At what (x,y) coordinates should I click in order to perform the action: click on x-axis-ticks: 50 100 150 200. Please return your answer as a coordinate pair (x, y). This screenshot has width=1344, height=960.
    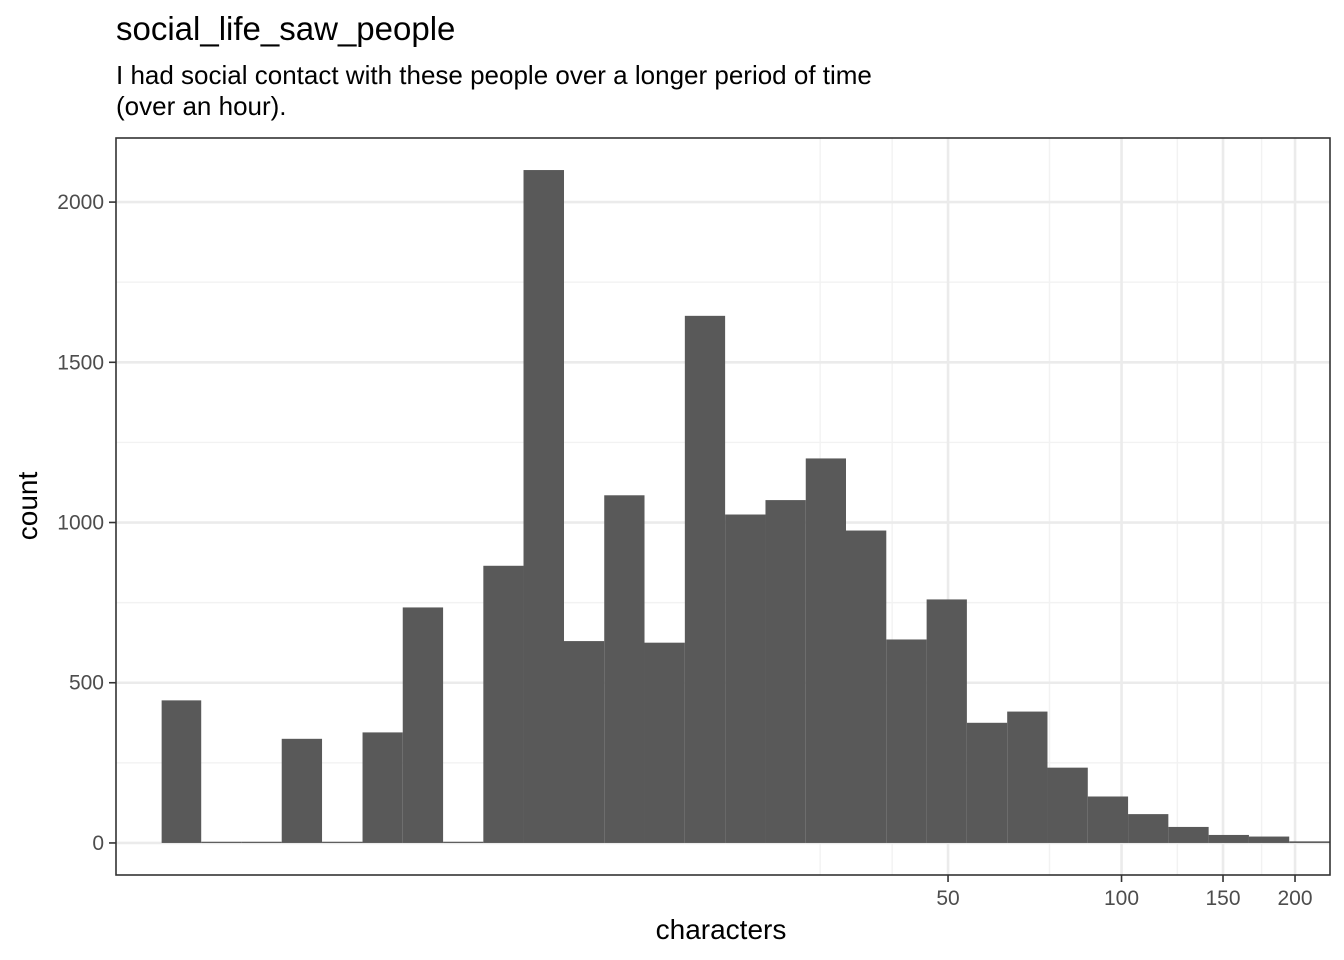
    Looking at the image, I should click on (1124, 892).